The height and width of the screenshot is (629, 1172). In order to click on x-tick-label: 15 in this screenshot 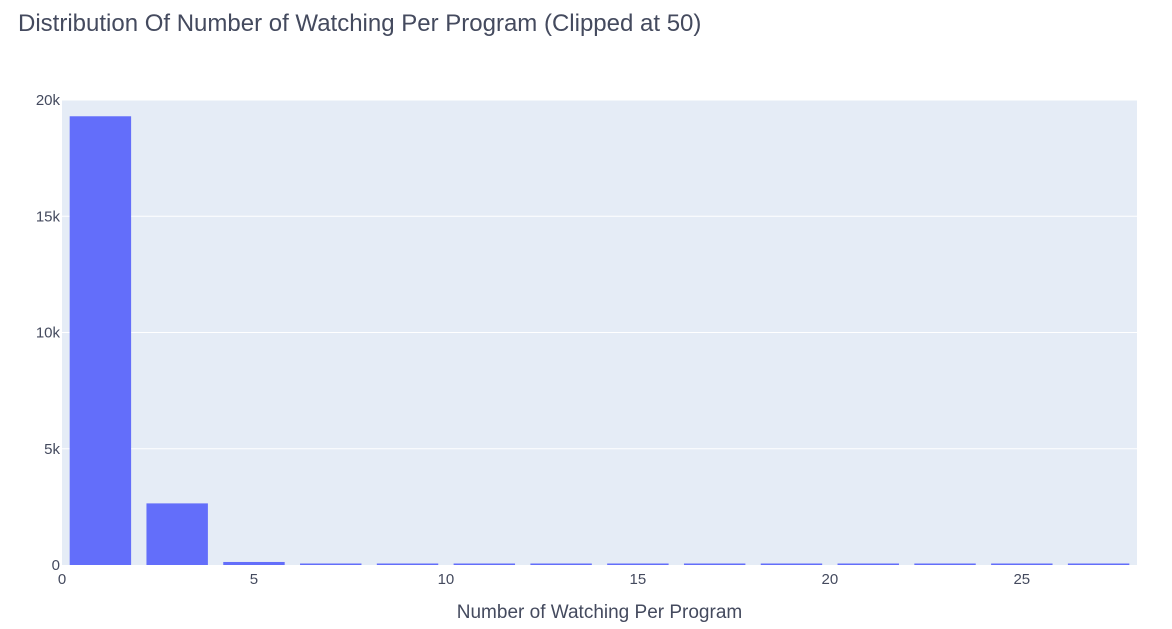, I will do `click(638, 579)`.